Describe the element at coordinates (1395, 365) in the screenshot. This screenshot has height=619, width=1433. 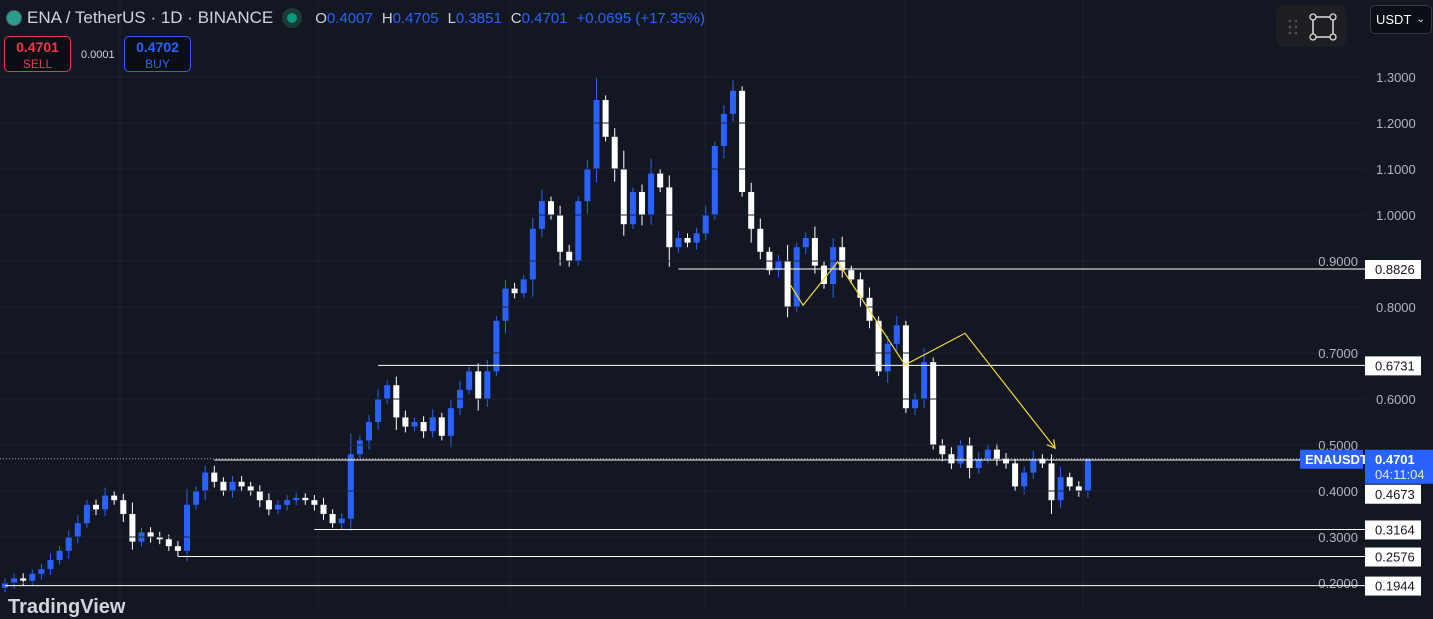
I see `level-price-label: 0.6731` at that location.